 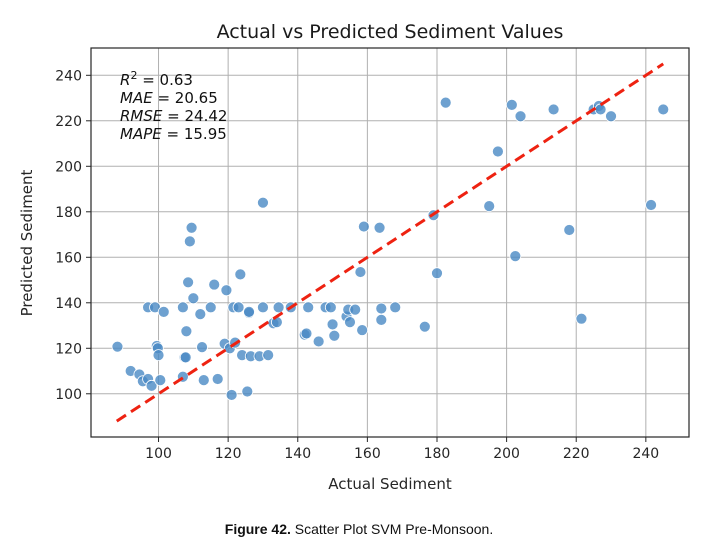 I want to click on x-tick-label: 100, so click(x=158, y=454).